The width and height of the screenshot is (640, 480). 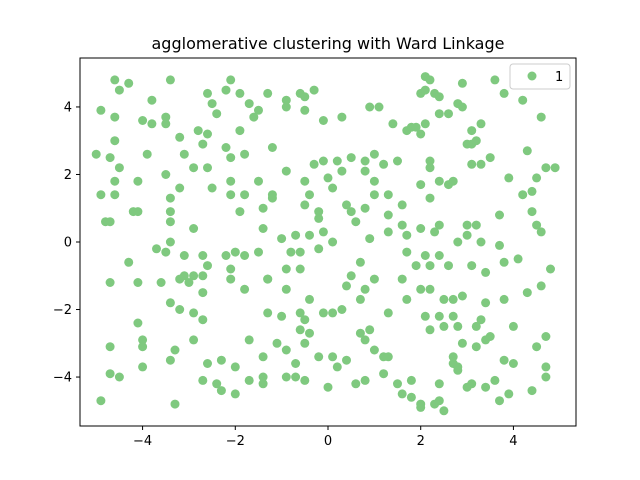 I want to click on y-axis-ticks: −4 −2 0 2 4, so click(x=66, y=243).